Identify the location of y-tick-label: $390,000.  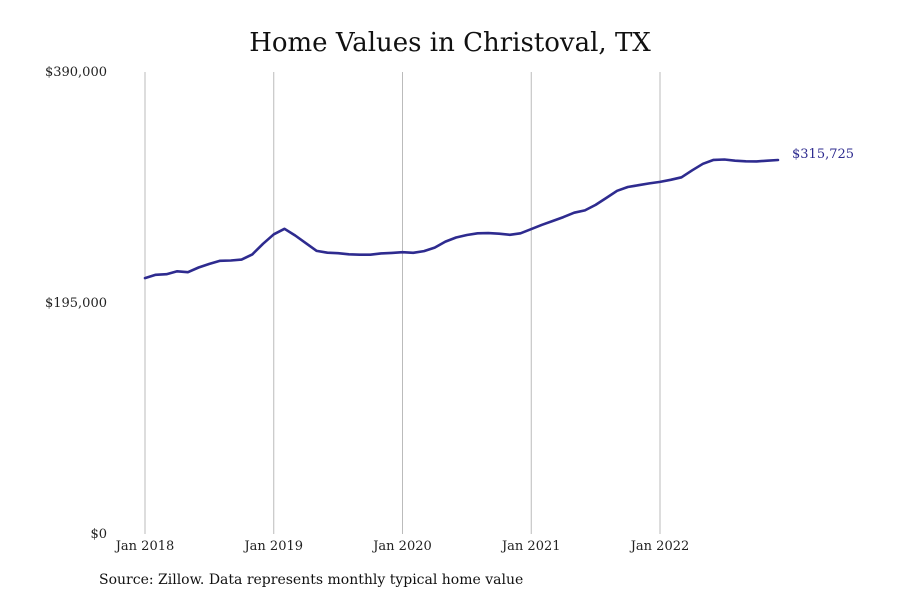
(76, 72).